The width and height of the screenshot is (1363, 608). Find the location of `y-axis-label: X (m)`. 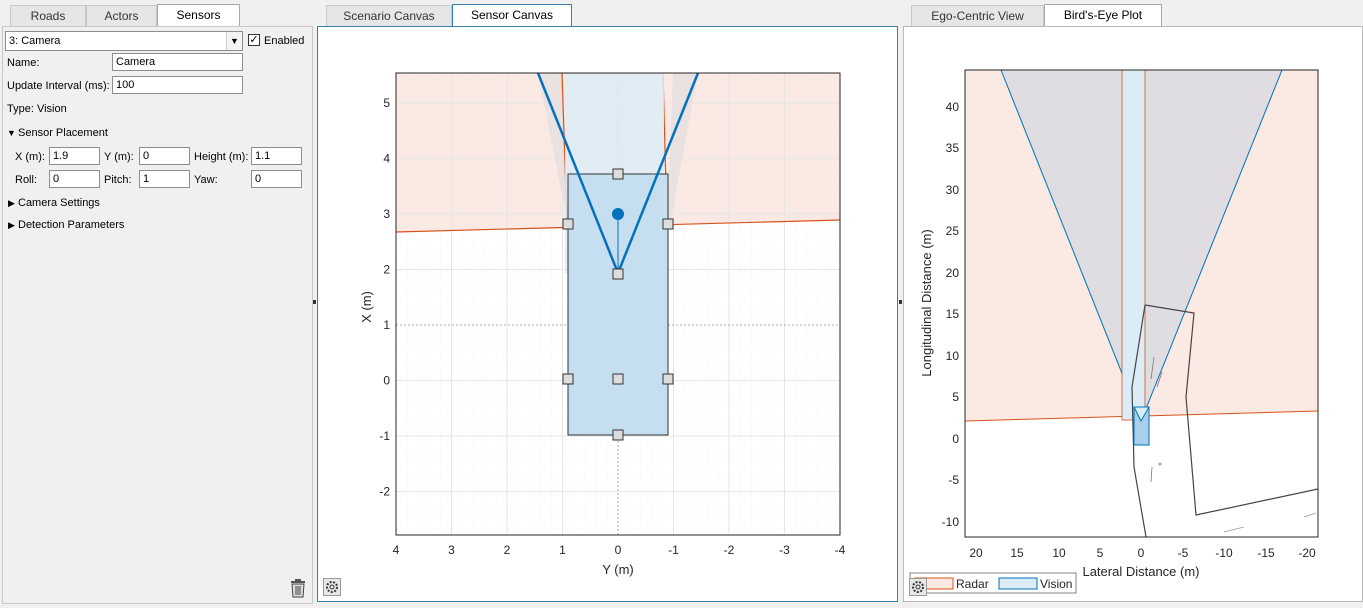

y-axis-label: X (m) is located at coordinates (366, 307).